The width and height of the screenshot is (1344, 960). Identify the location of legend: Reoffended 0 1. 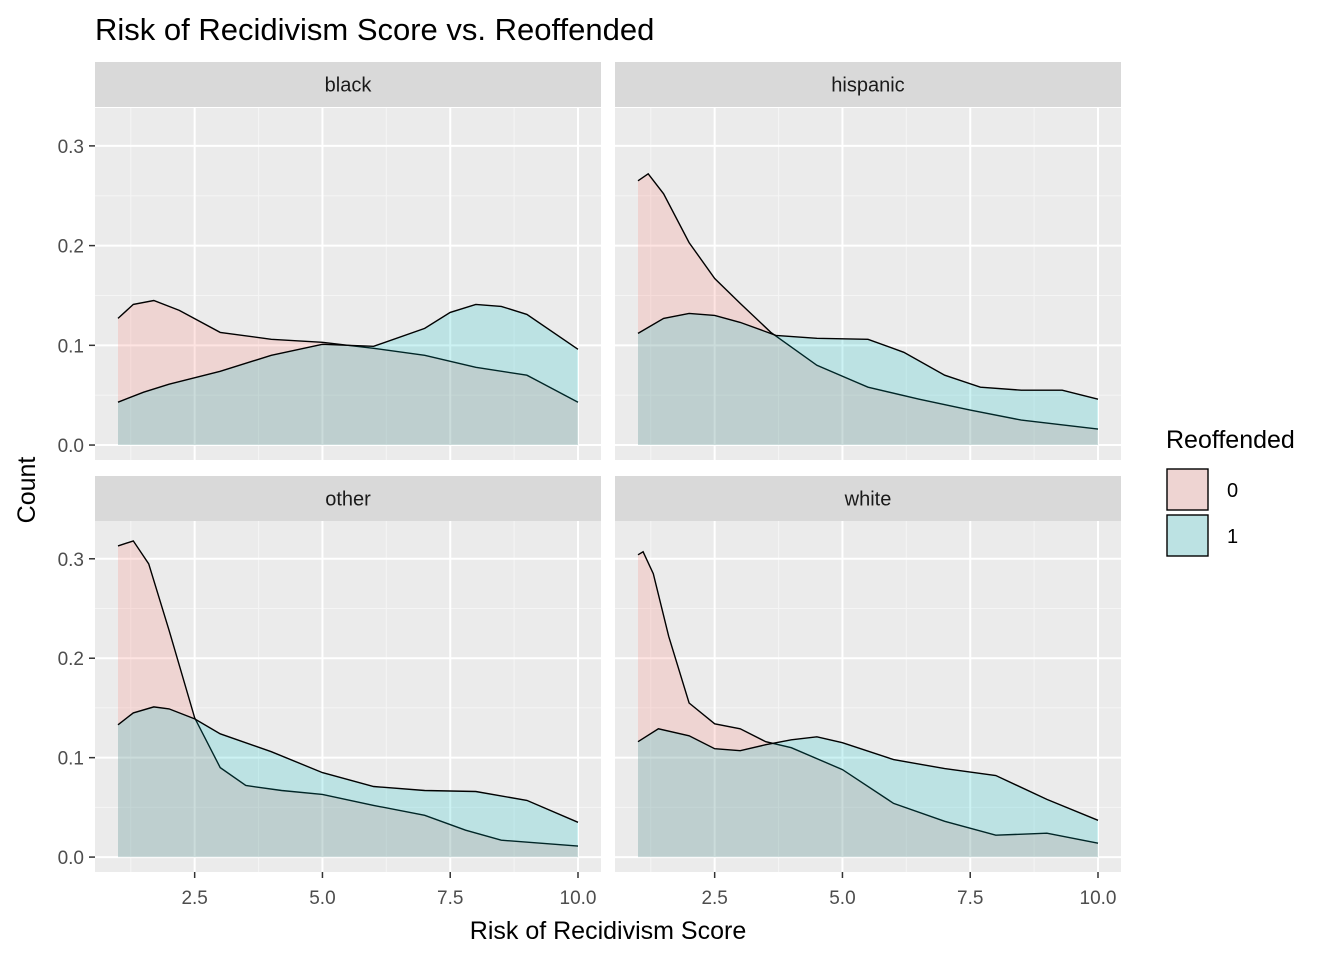
(1230, 491).